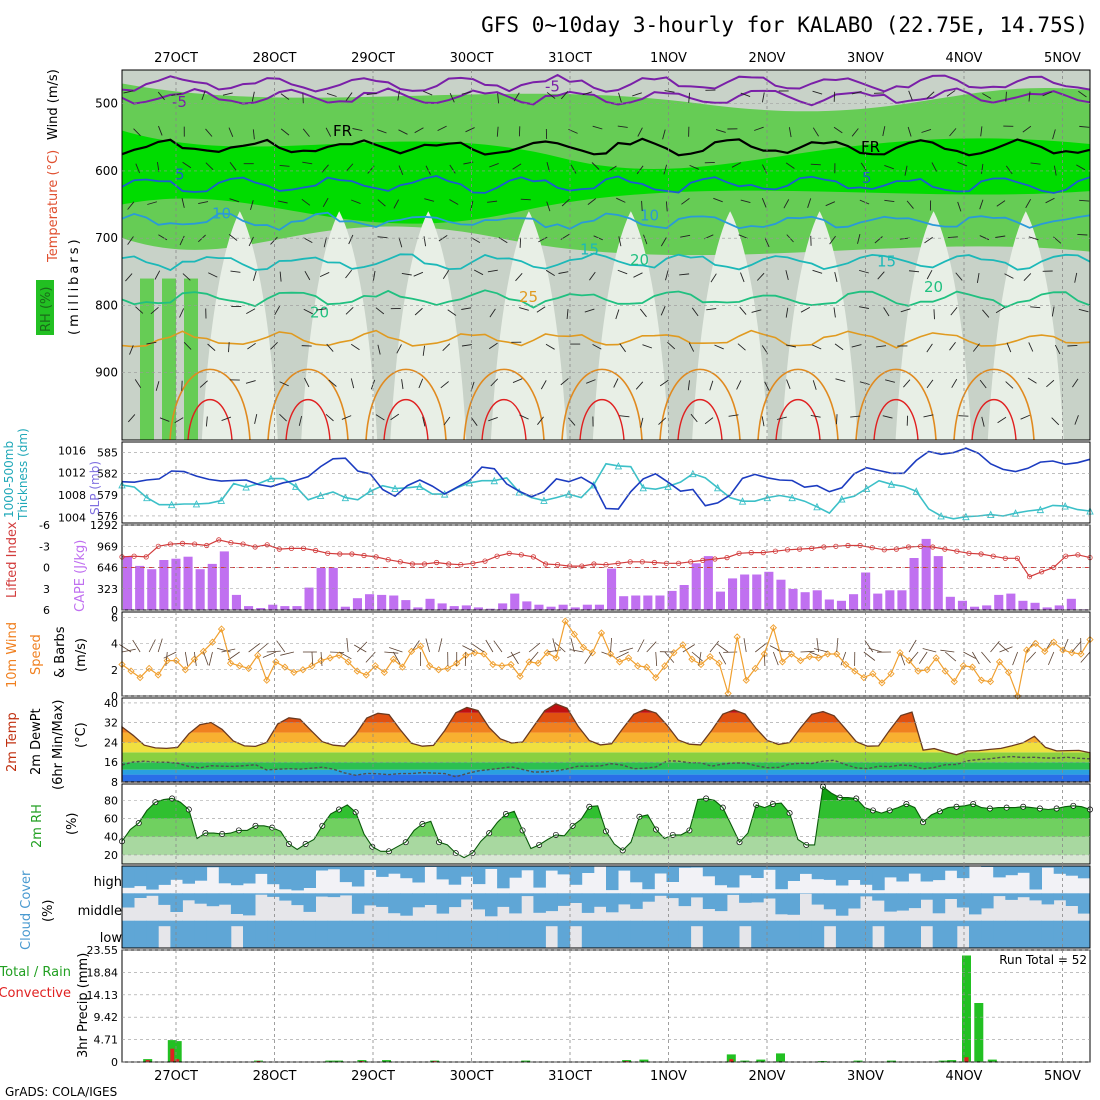 The image size is (1100, 1100). I want to click on thickness-tick: 582, so click(107, 474).